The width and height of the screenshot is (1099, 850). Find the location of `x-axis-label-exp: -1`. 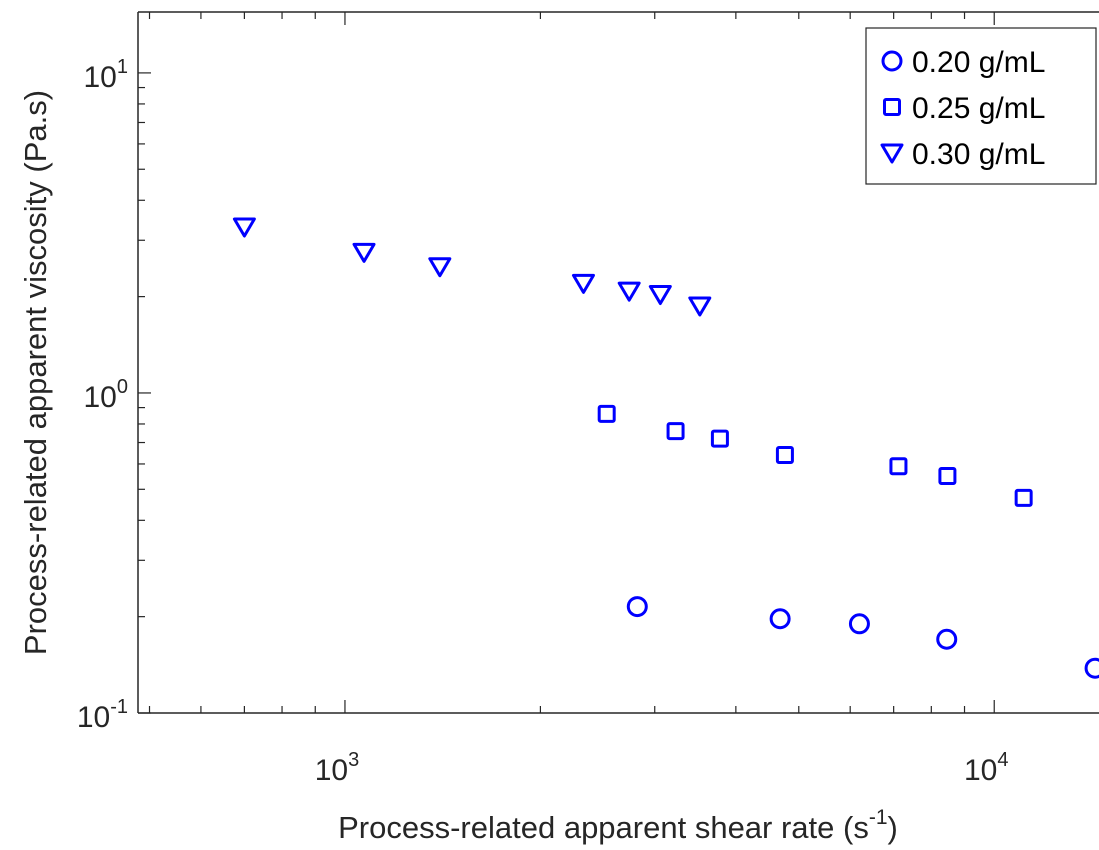

x-axis-label-exp: -1 is located at coordinates (878, 817).